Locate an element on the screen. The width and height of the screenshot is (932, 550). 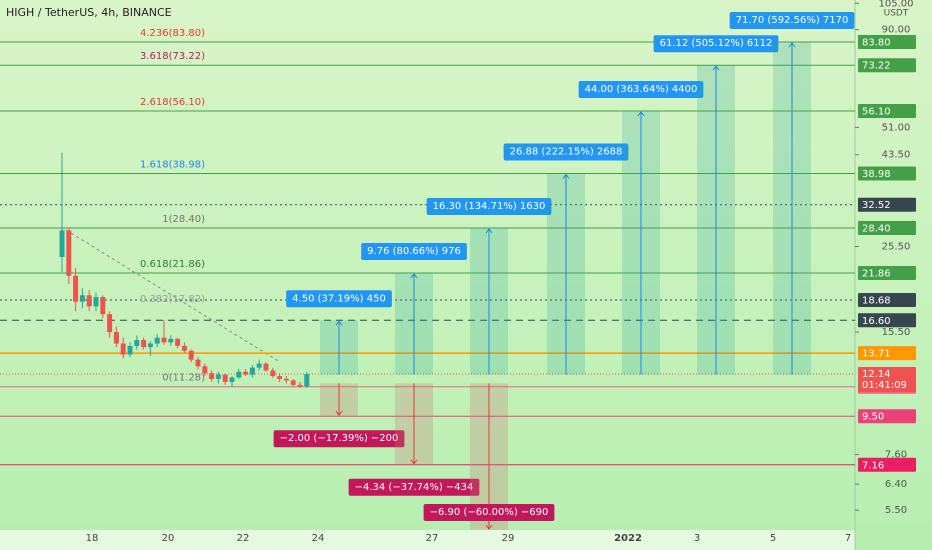
position-label: 16.30 (134.71%) 1630 is located at coordinates (489, 206).